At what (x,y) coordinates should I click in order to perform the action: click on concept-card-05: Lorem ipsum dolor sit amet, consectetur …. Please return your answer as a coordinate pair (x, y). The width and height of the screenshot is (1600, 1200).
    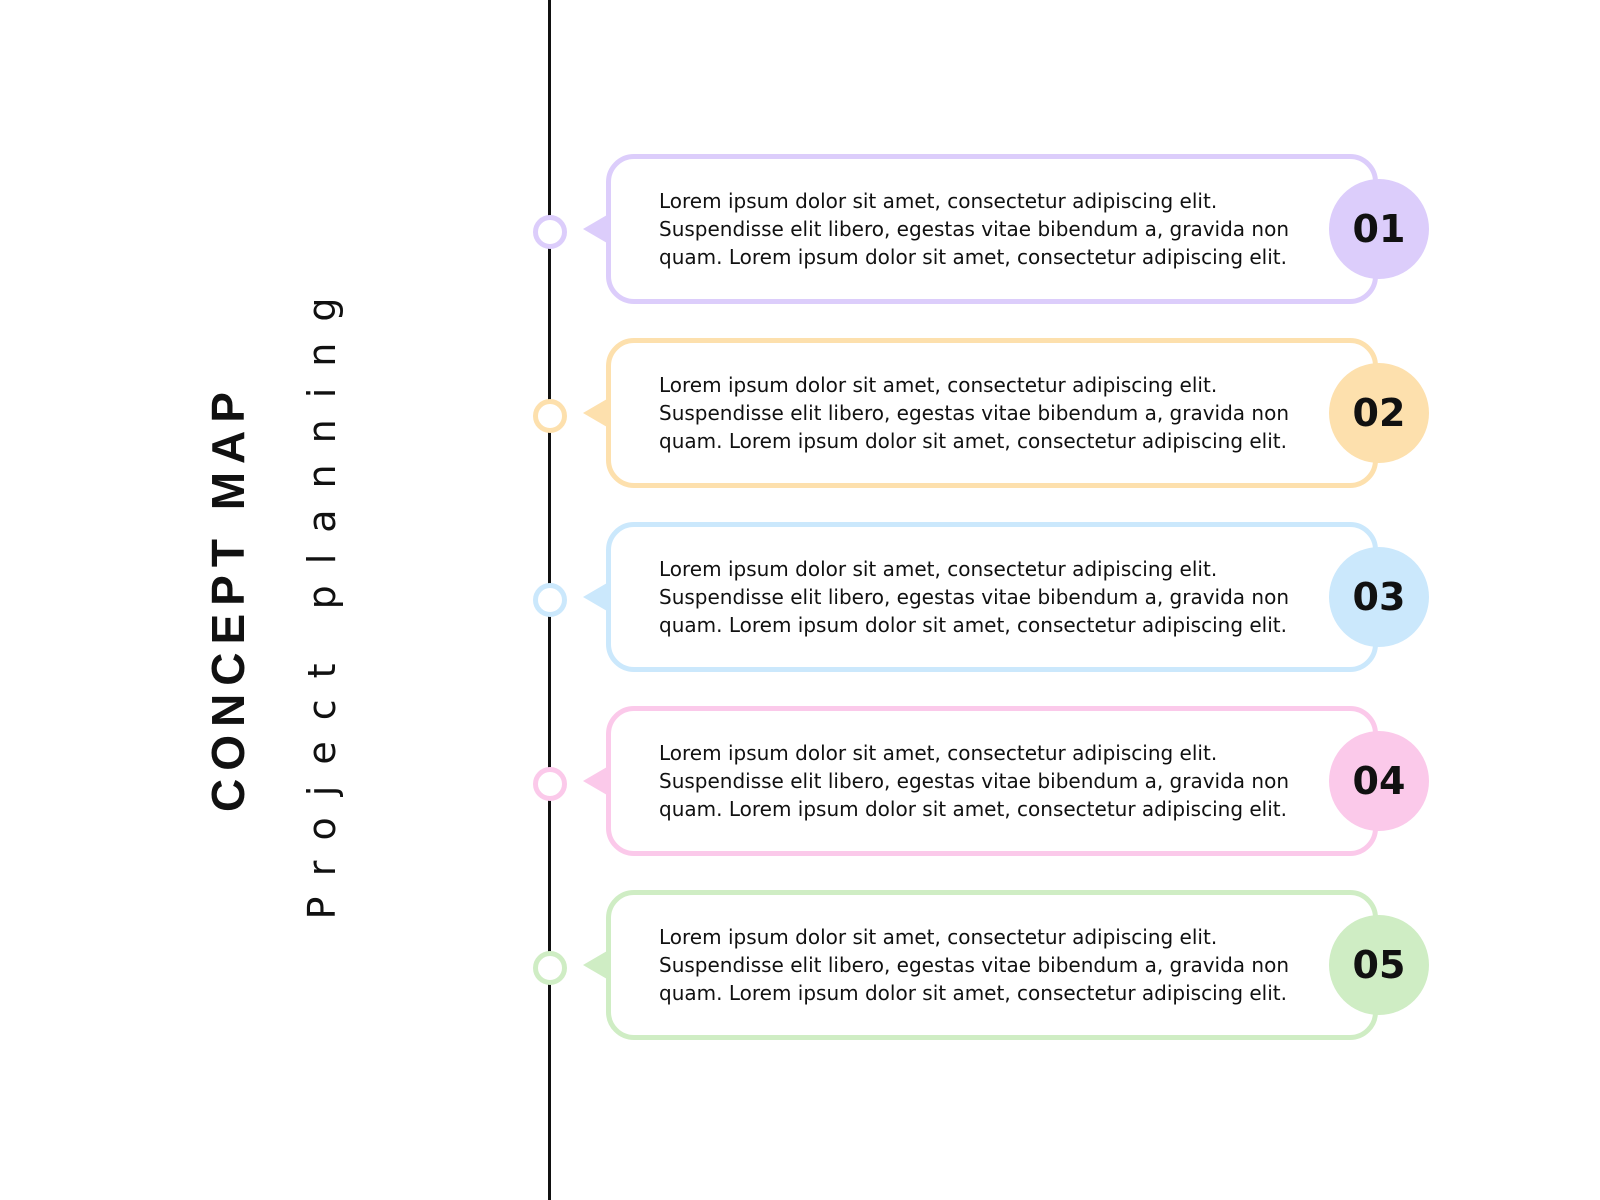
    Looking at the image, I should click on (1006, 965).